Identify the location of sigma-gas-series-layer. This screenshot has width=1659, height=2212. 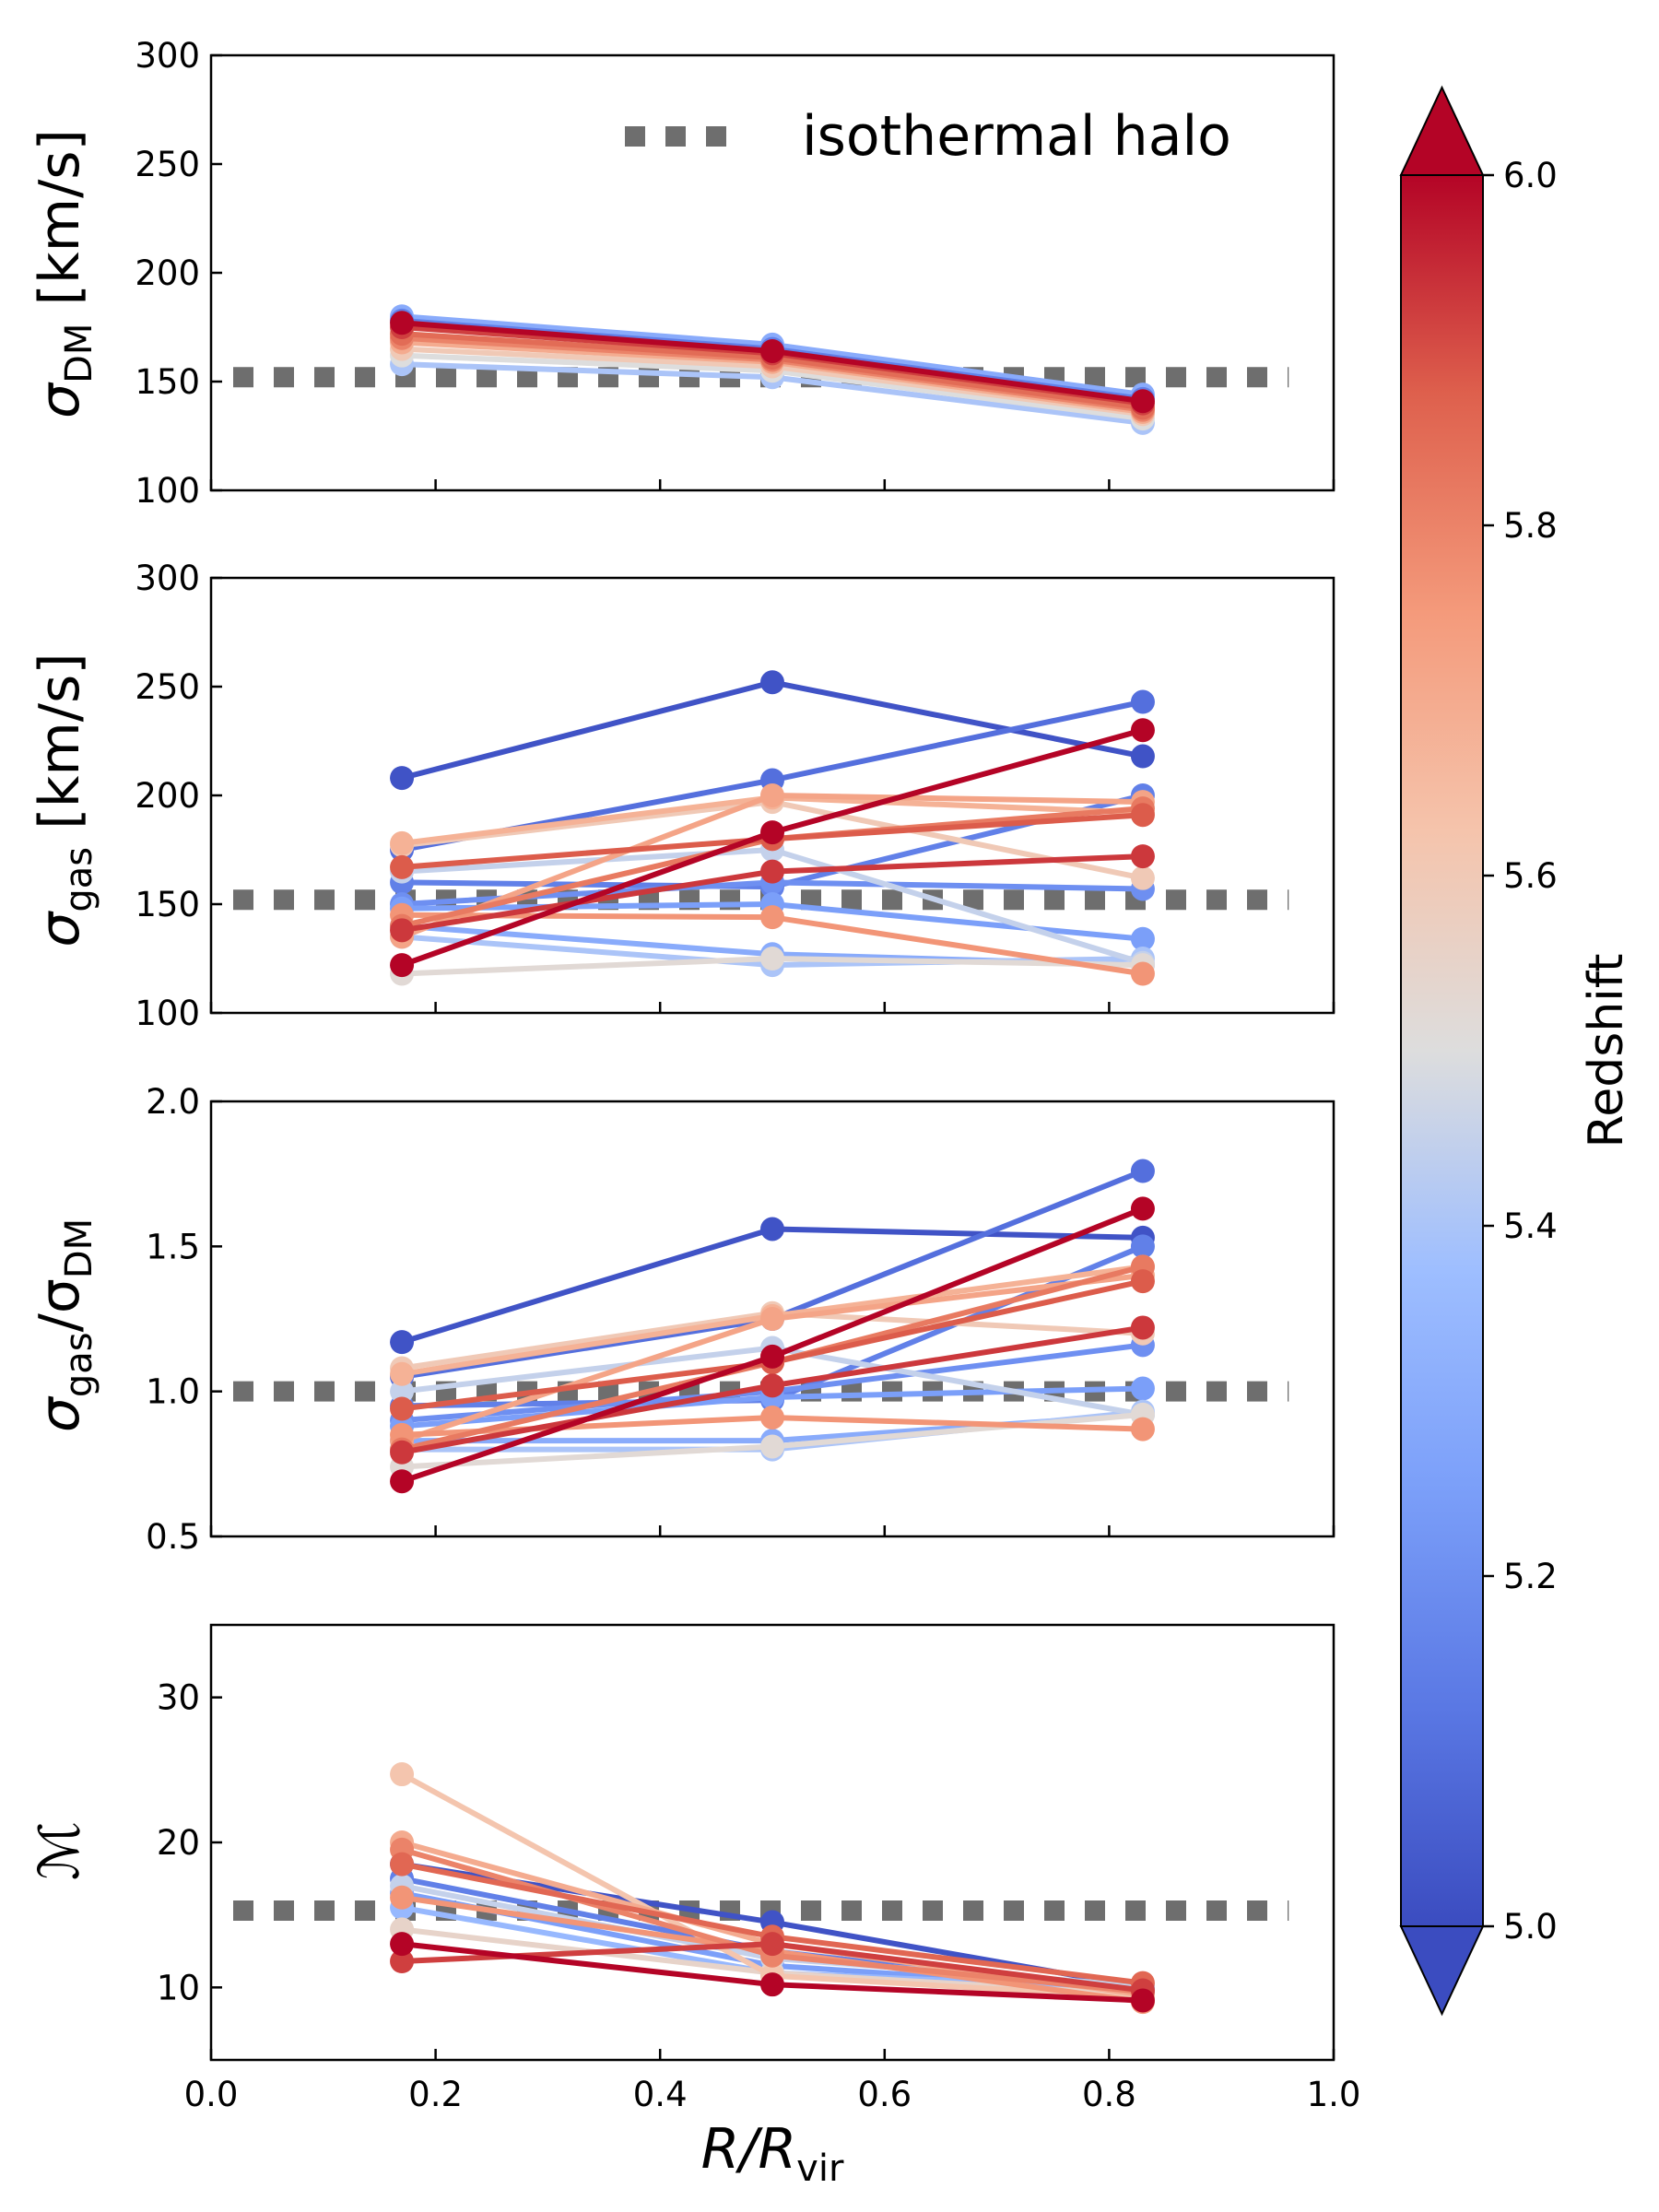
(761, 828).